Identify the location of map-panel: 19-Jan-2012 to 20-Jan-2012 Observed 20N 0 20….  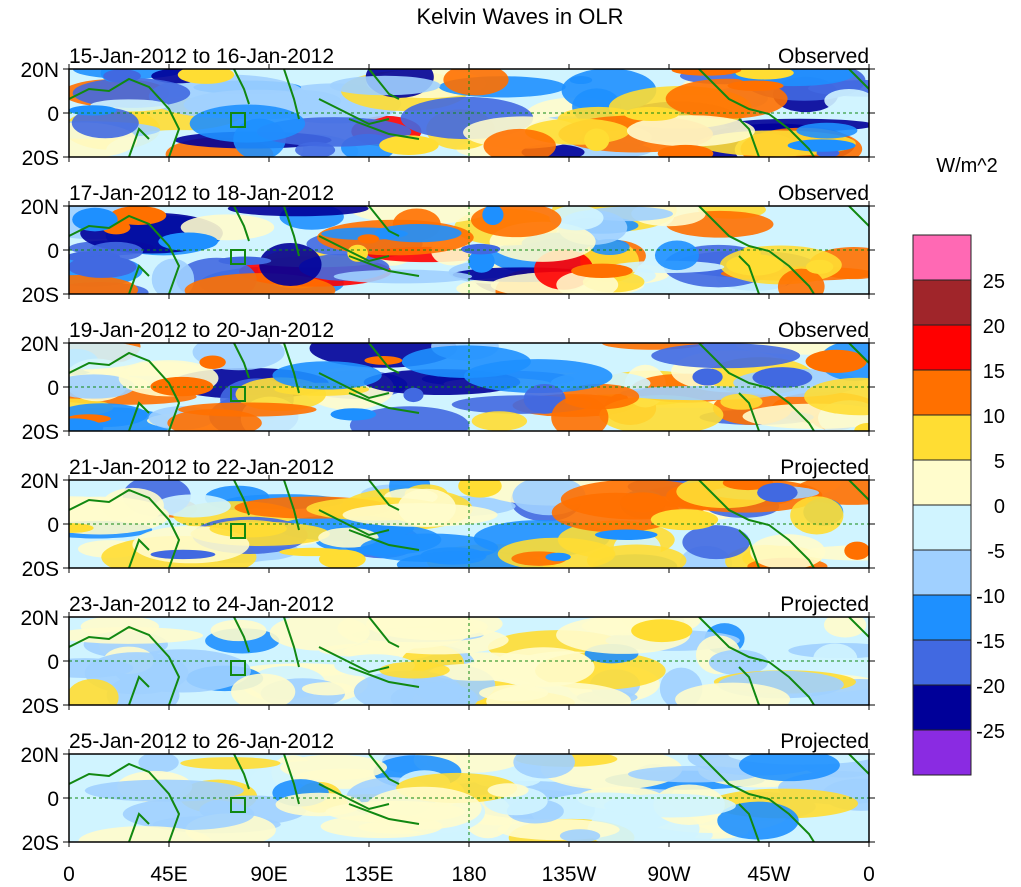
(447, 381).